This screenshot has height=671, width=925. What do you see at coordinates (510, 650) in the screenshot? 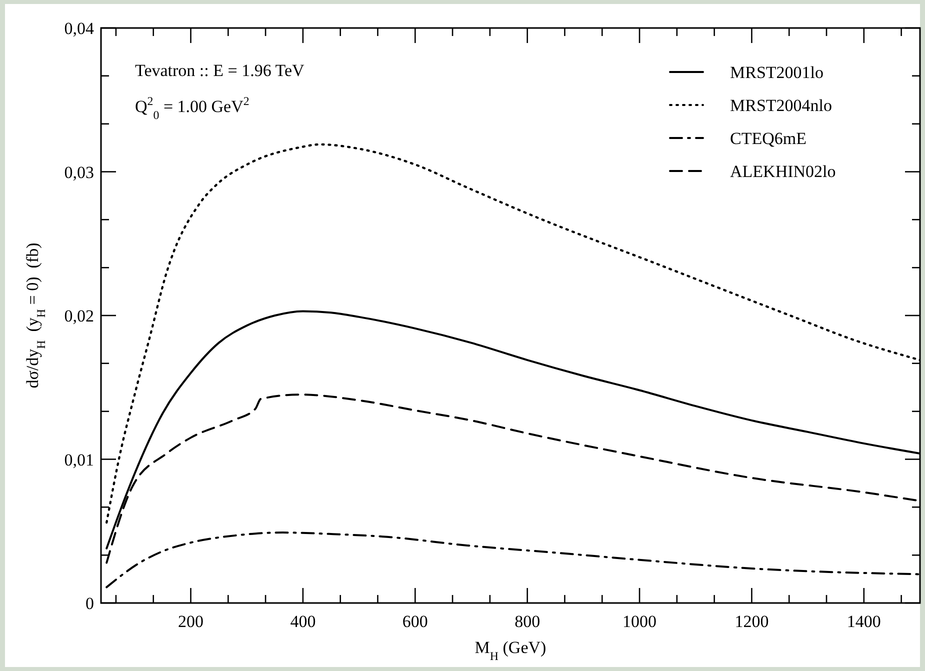
I see `x-axis-title: M$_{H}$ (GeV)` at bounding box center [510, 650].